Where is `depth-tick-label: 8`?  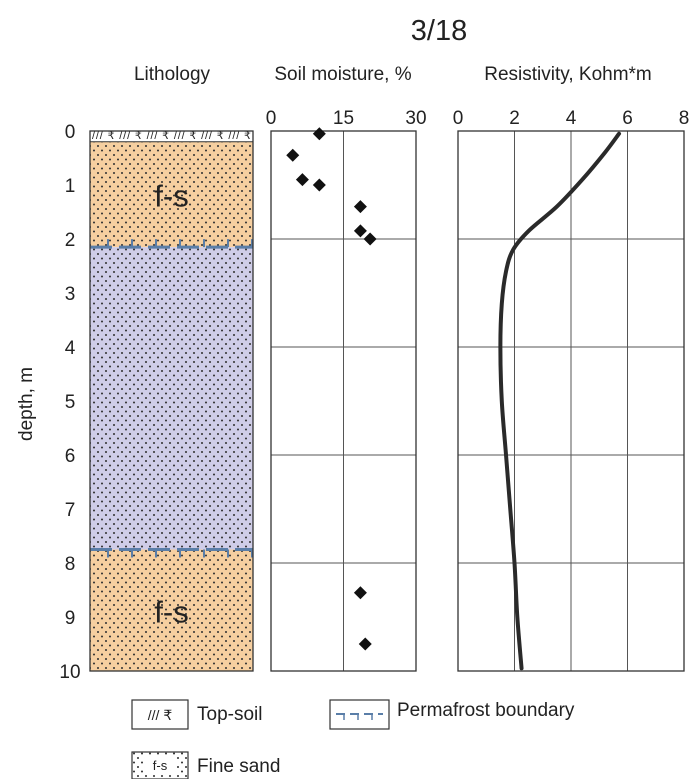
depth-tick-label: 8 is located at coordinates (70, 564).